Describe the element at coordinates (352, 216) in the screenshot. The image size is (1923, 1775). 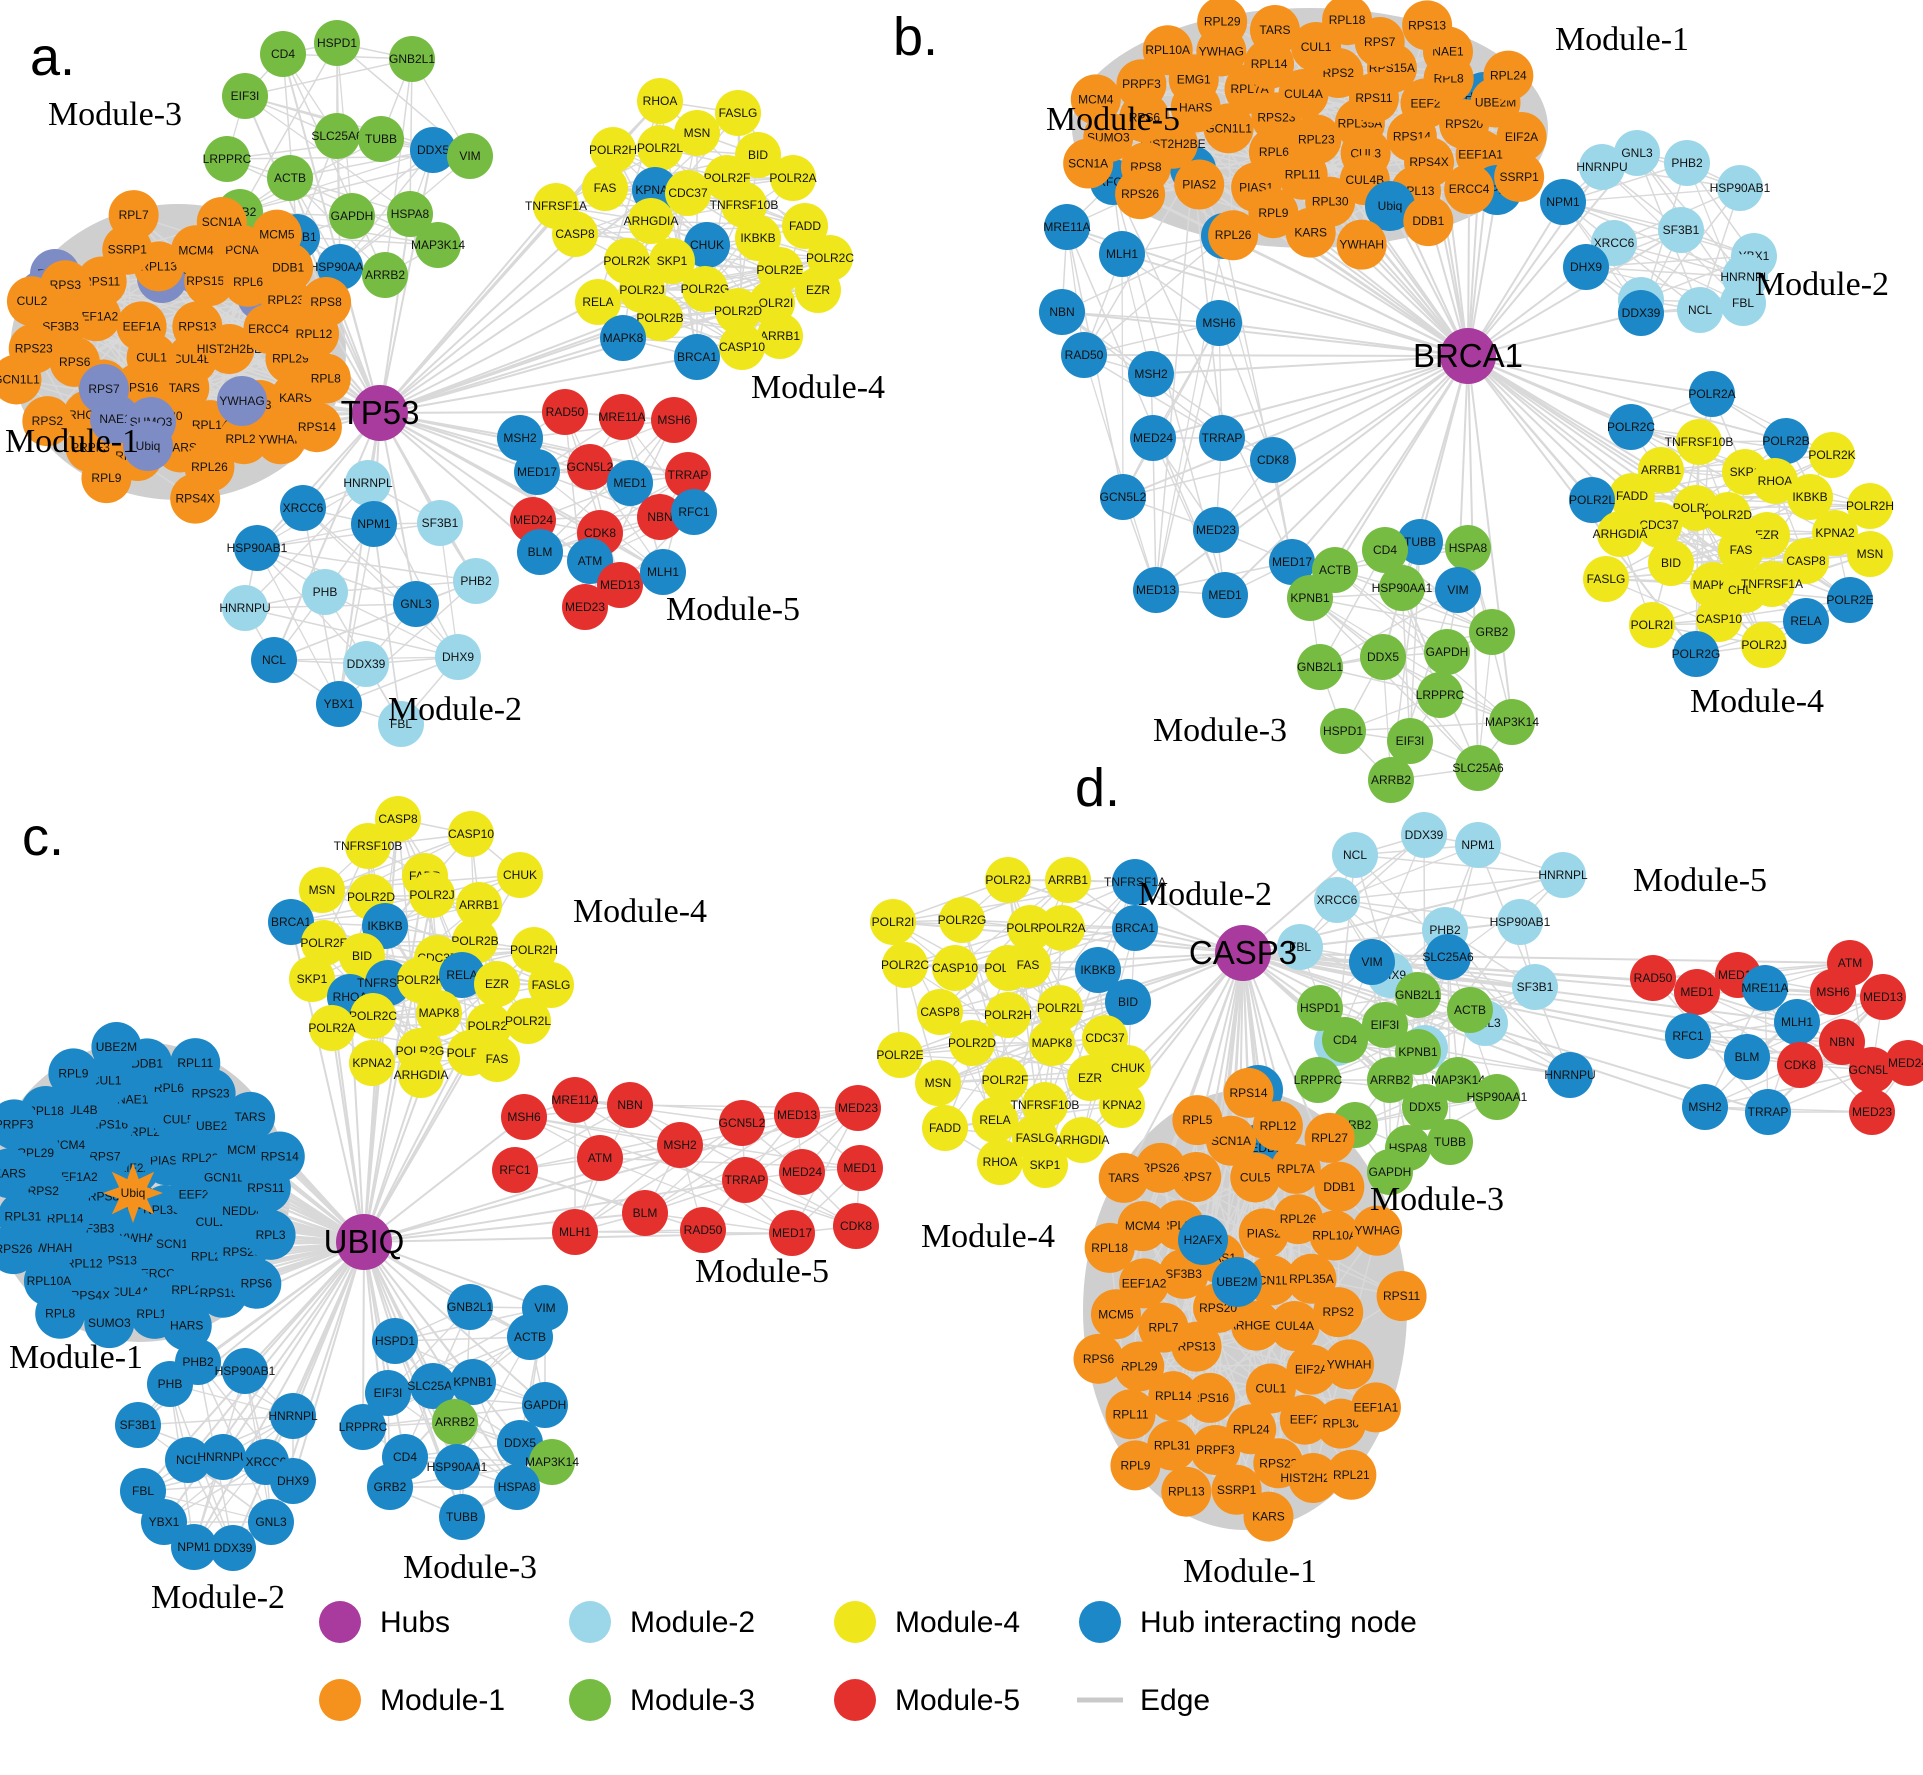
I see `network-node: GAPDH` at that location.